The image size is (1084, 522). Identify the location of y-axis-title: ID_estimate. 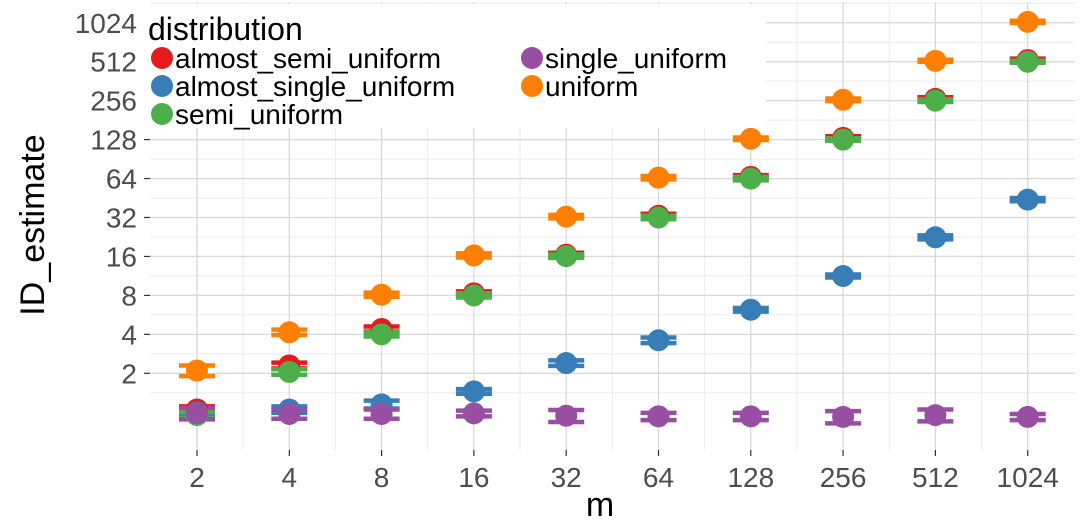
(33, 224).